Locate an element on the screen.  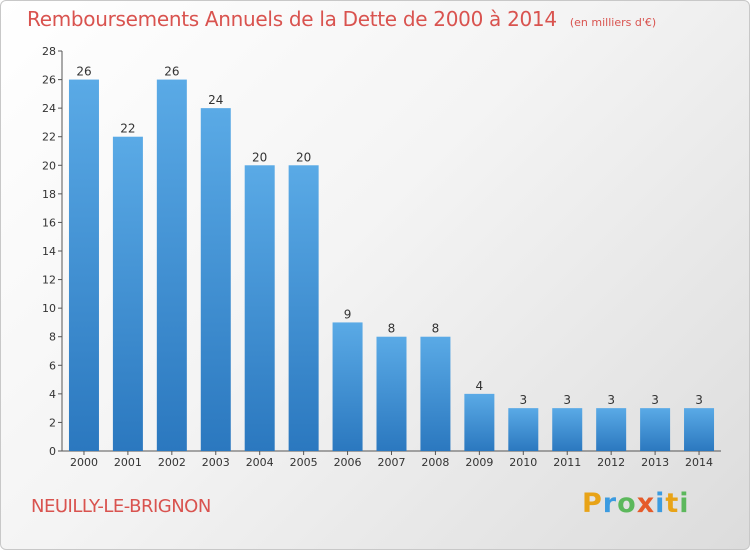
y-tick-label: 24 is located at coordinates (49, 108).